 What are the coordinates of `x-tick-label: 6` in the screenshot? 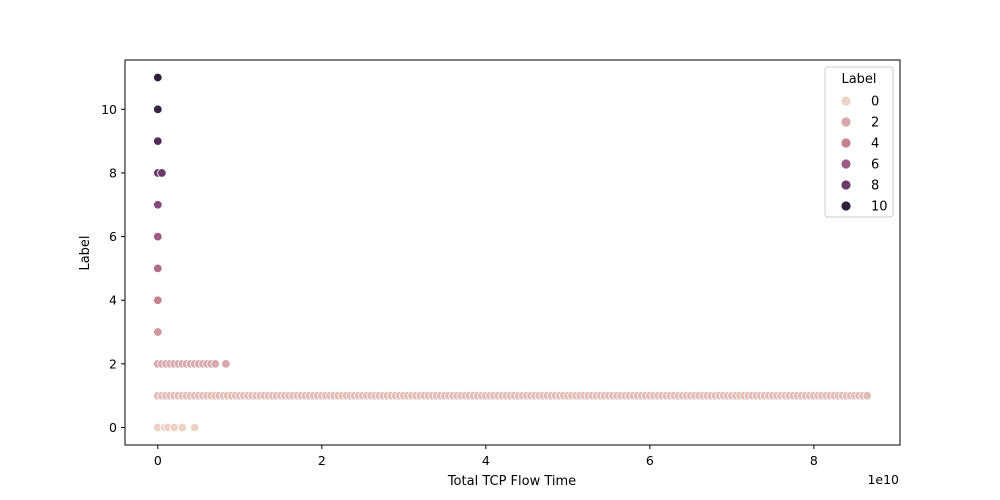 It's located at (650, 460).